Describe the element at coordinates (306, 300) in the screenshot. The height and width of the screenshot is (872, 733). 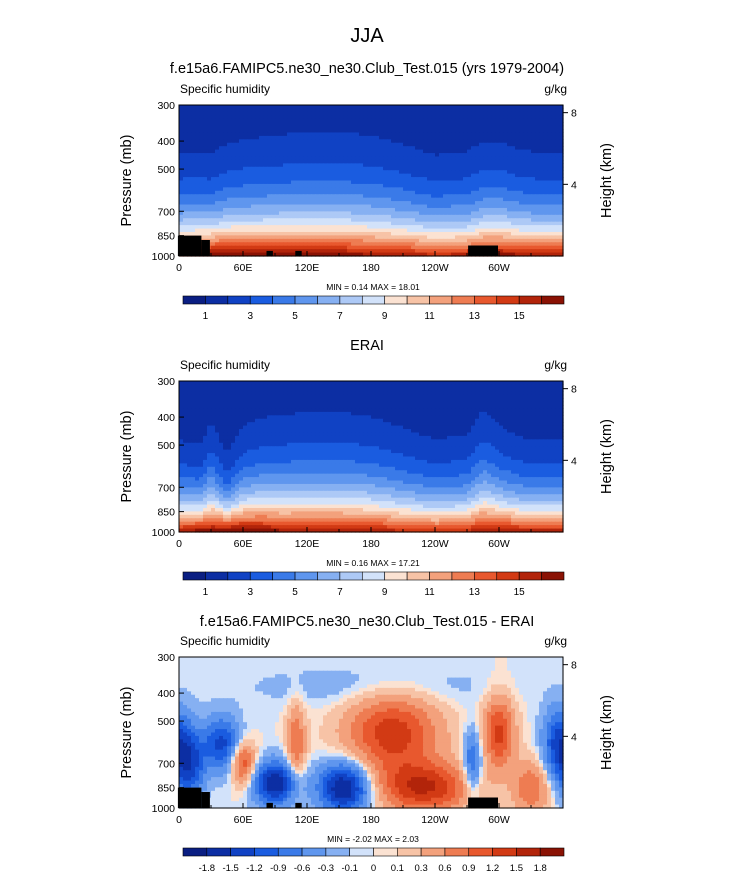
I see `colorbar-swatch` at that location.